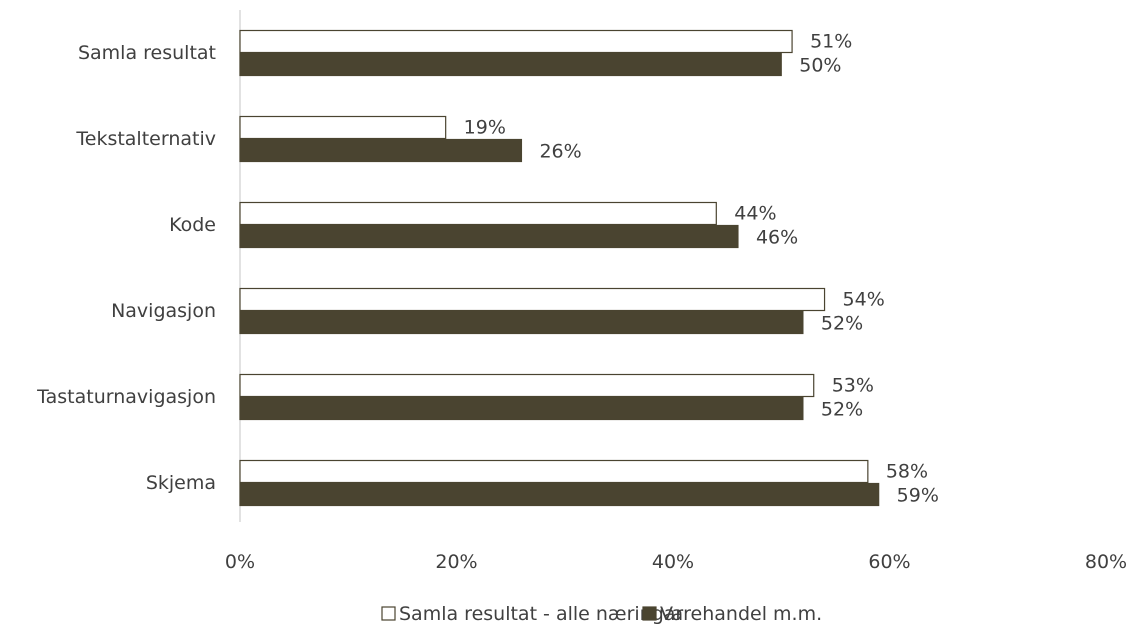  I want to click on x-tick-label: 20%, so click(456, 562).